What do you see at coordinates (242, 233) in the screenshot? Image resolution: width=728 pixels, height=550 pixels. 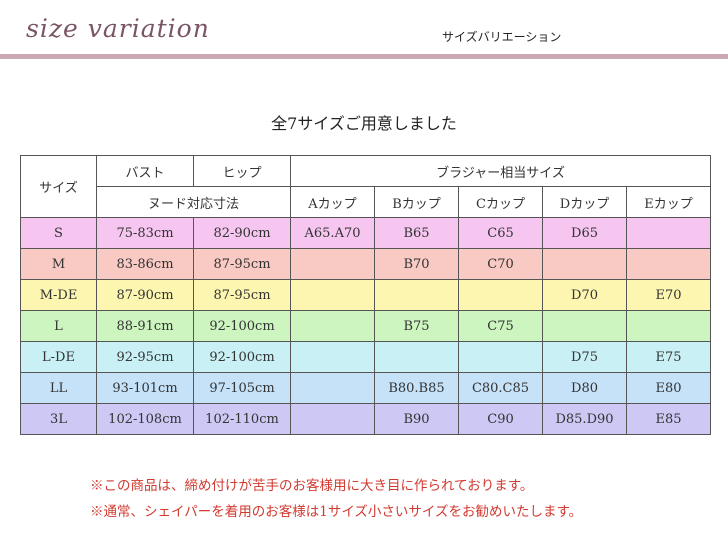 I see `hip-cell: 82-90cm` at bounding box center [242, 233].